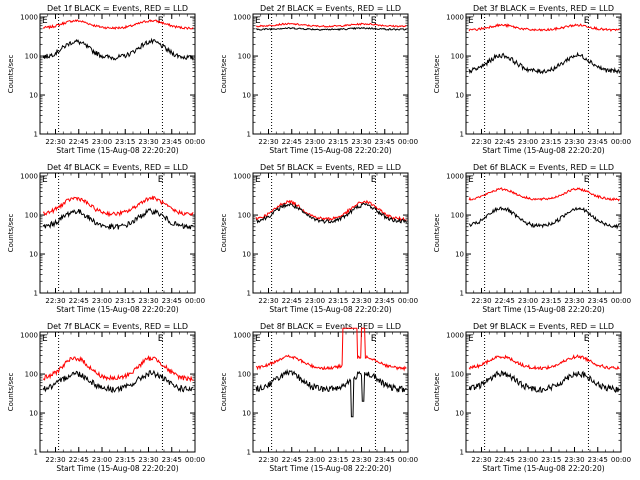 The height and width of the screenshot is (480, 640). Describe the element at coordinates (117, 167) in the screenshot. I see `panel-title: Det 4f BLACK = Events, RED = LLD` at that location.